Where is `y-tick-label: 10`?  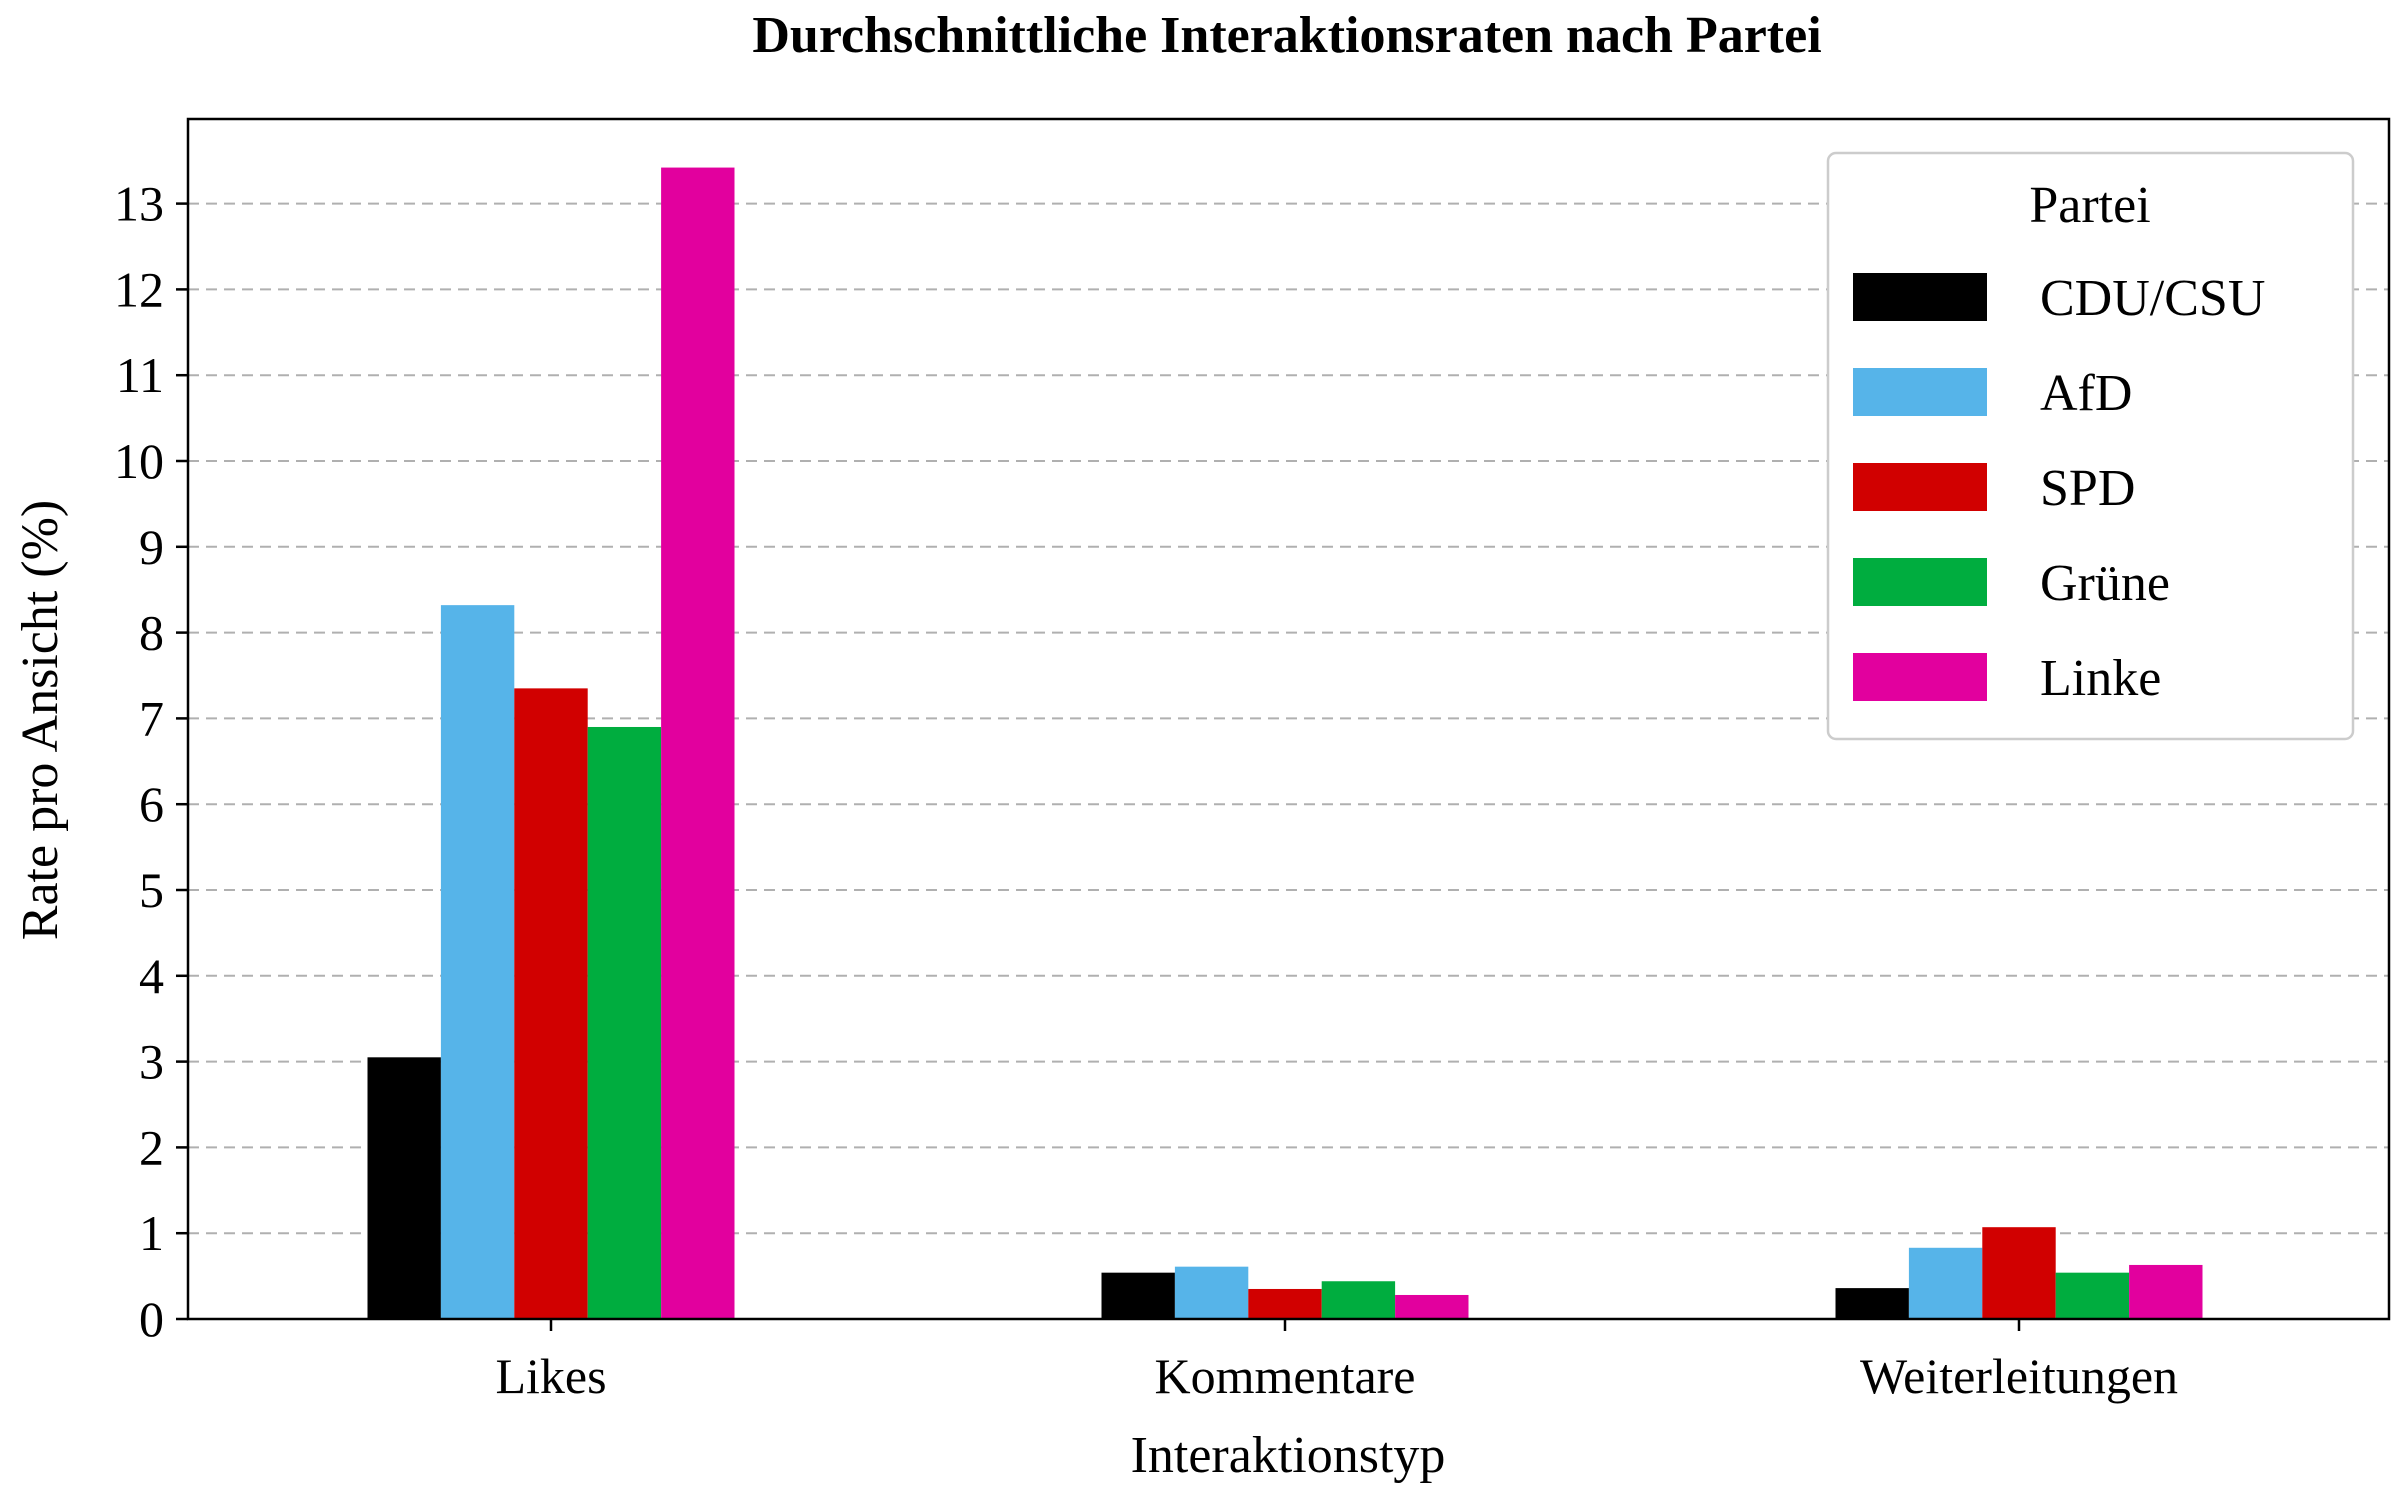
y-tick-label: 10 is located at coordinates (139, 461).